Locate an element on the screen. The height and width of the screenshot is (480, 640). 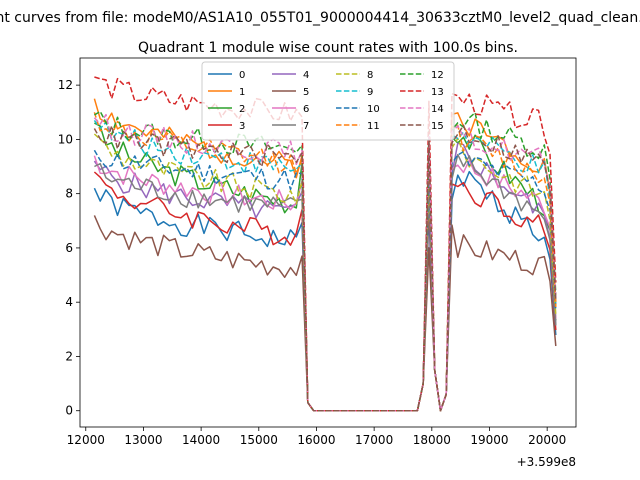
y-tick-label: 8 is located at coordinates (69, 194).